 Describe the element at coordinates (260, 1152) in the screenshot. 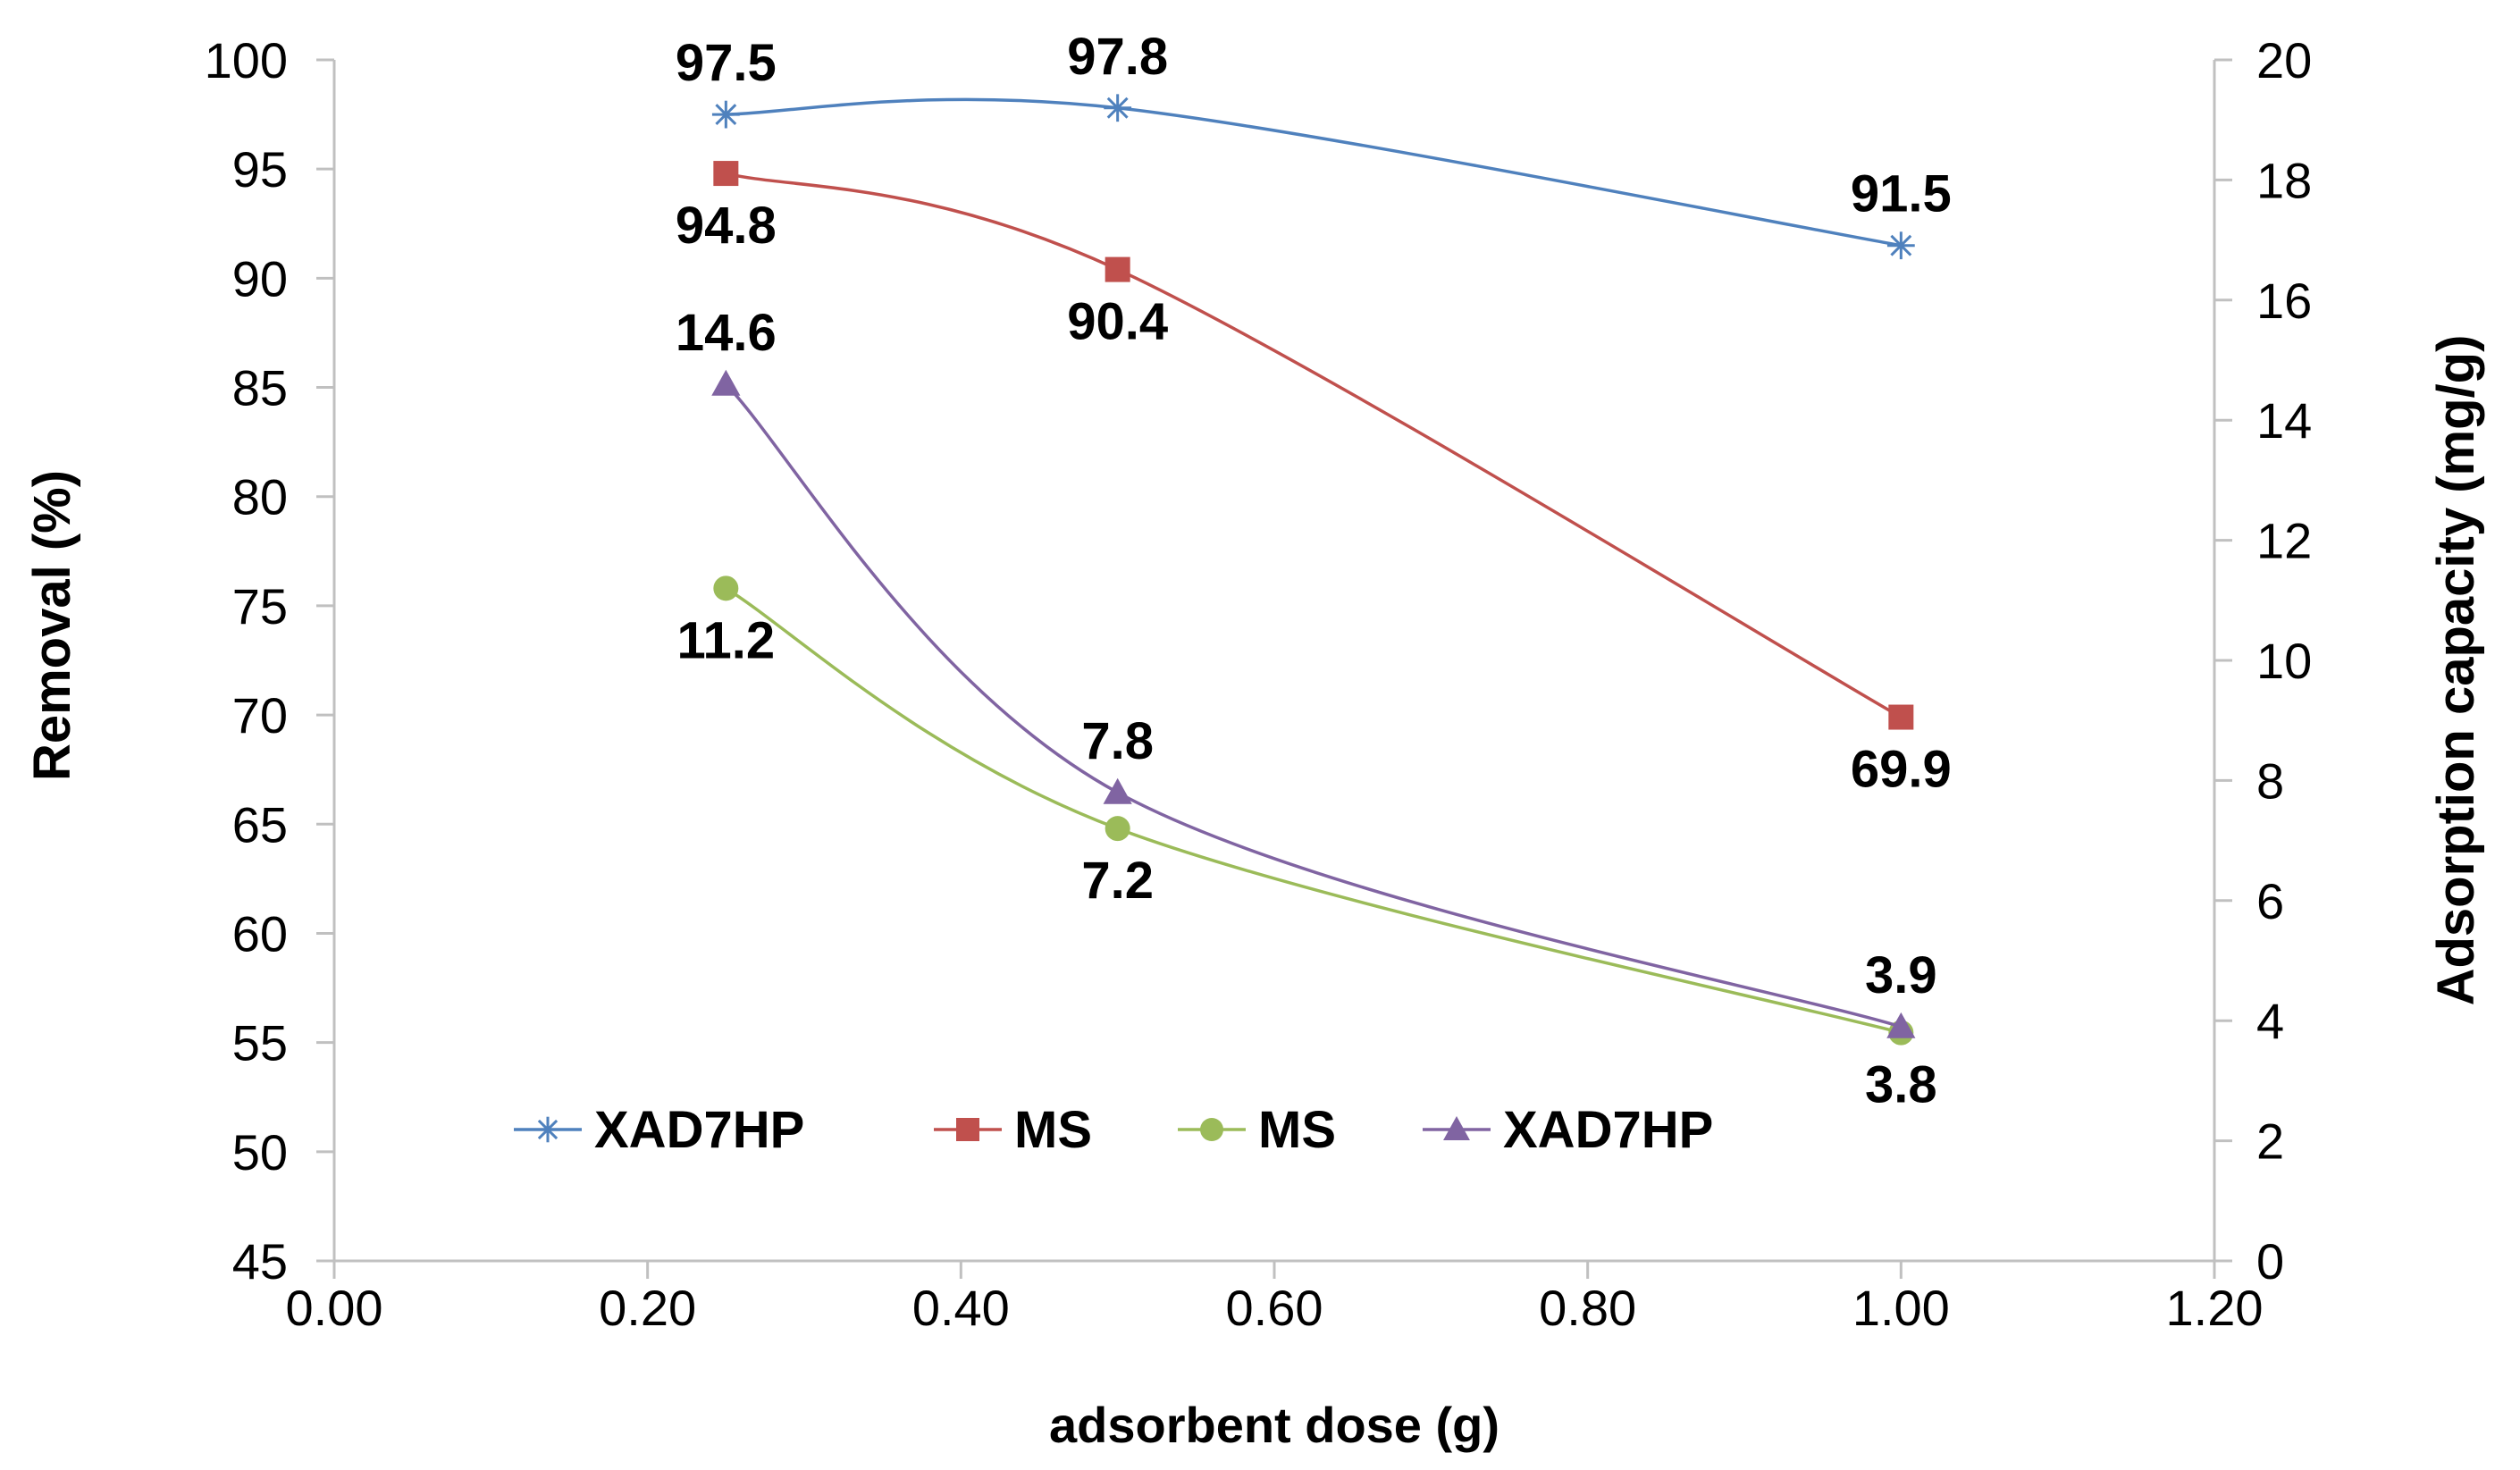

I see `left-y-tick-label: 50` at that location.